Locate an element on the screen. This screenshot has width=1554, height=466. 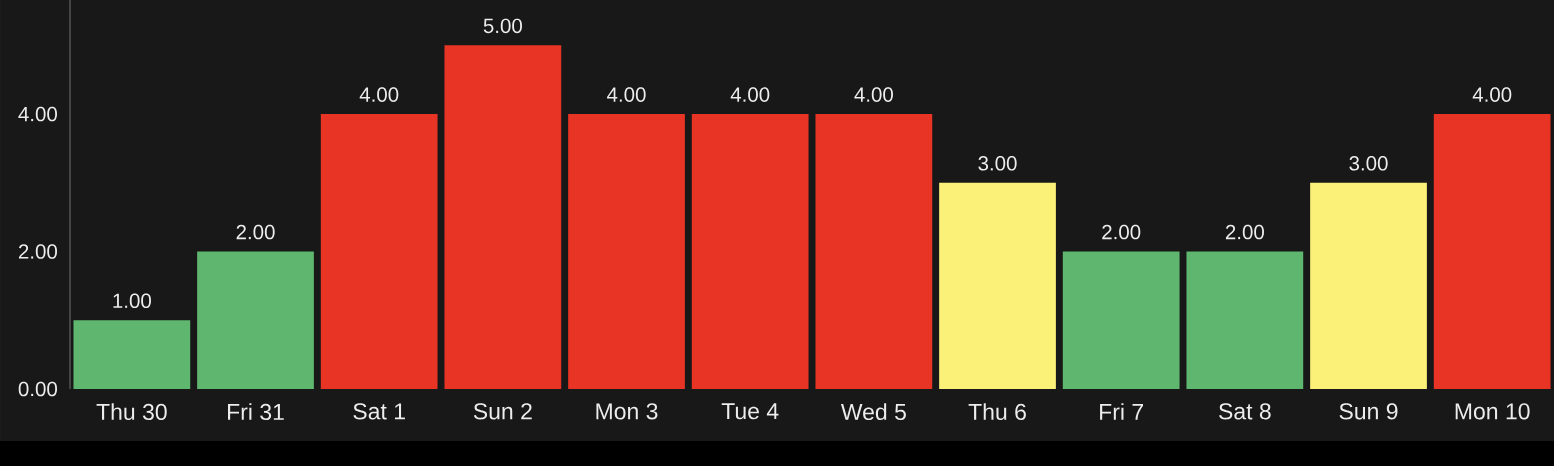
x-tick-label: Wed 5 is located at coordinates (873, 412).